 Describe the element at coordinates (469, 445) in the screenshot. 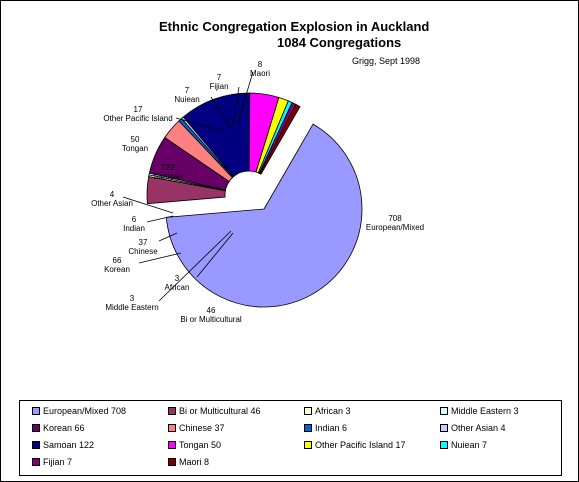

I see `legend-label: Nuiean 7` at that location.